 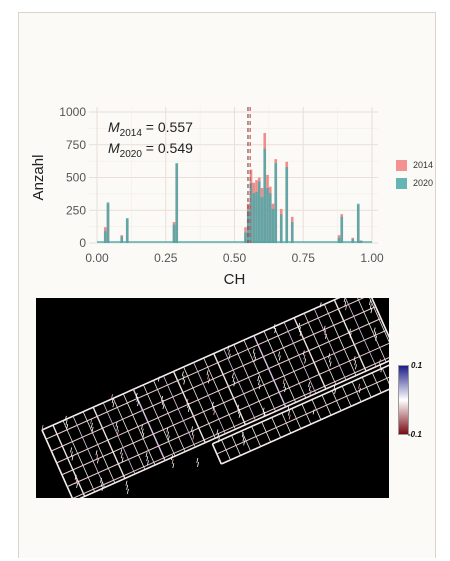 I want to click on y-axis-title: Anzahl, so click(x=38, y=178).